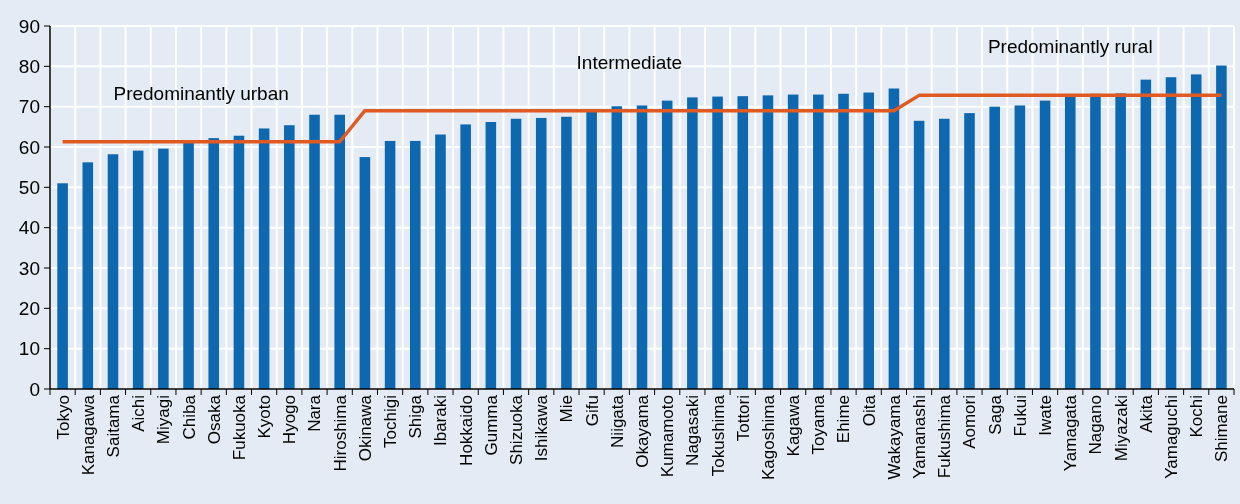 The width and height of the screenshot is (1240, 504). Describe the element at coordinates (1046, 415) in the screenshot. I see `x-tick-label: Iwate` at that location.